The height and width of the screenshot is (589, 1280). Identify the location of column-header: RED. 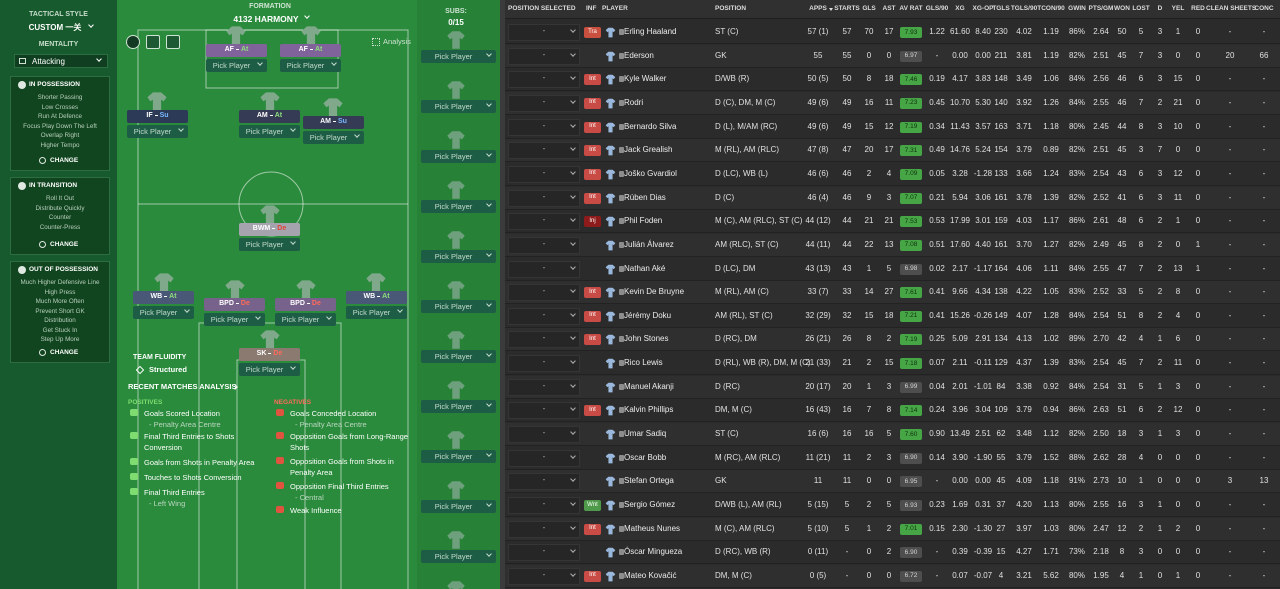
(1198, 8).